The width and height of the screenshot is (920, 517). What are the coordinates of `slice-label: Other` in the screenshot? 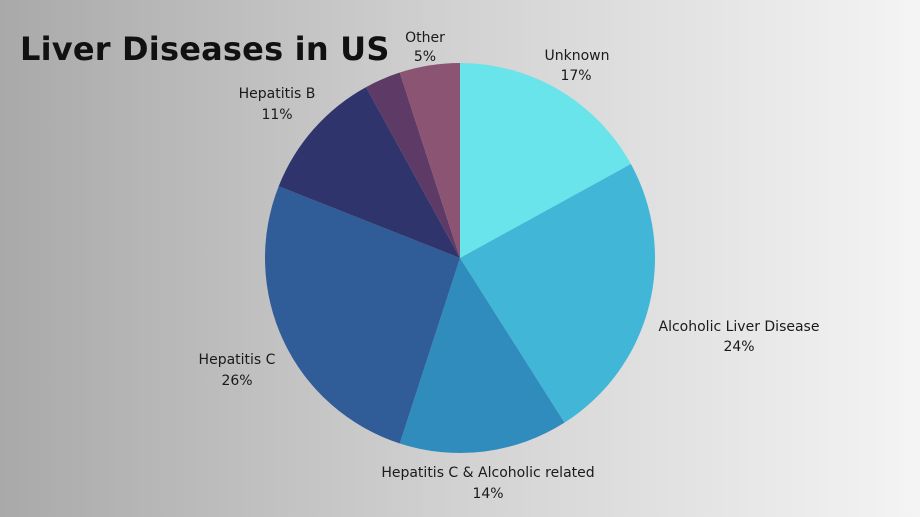 It's located at (425, 38).